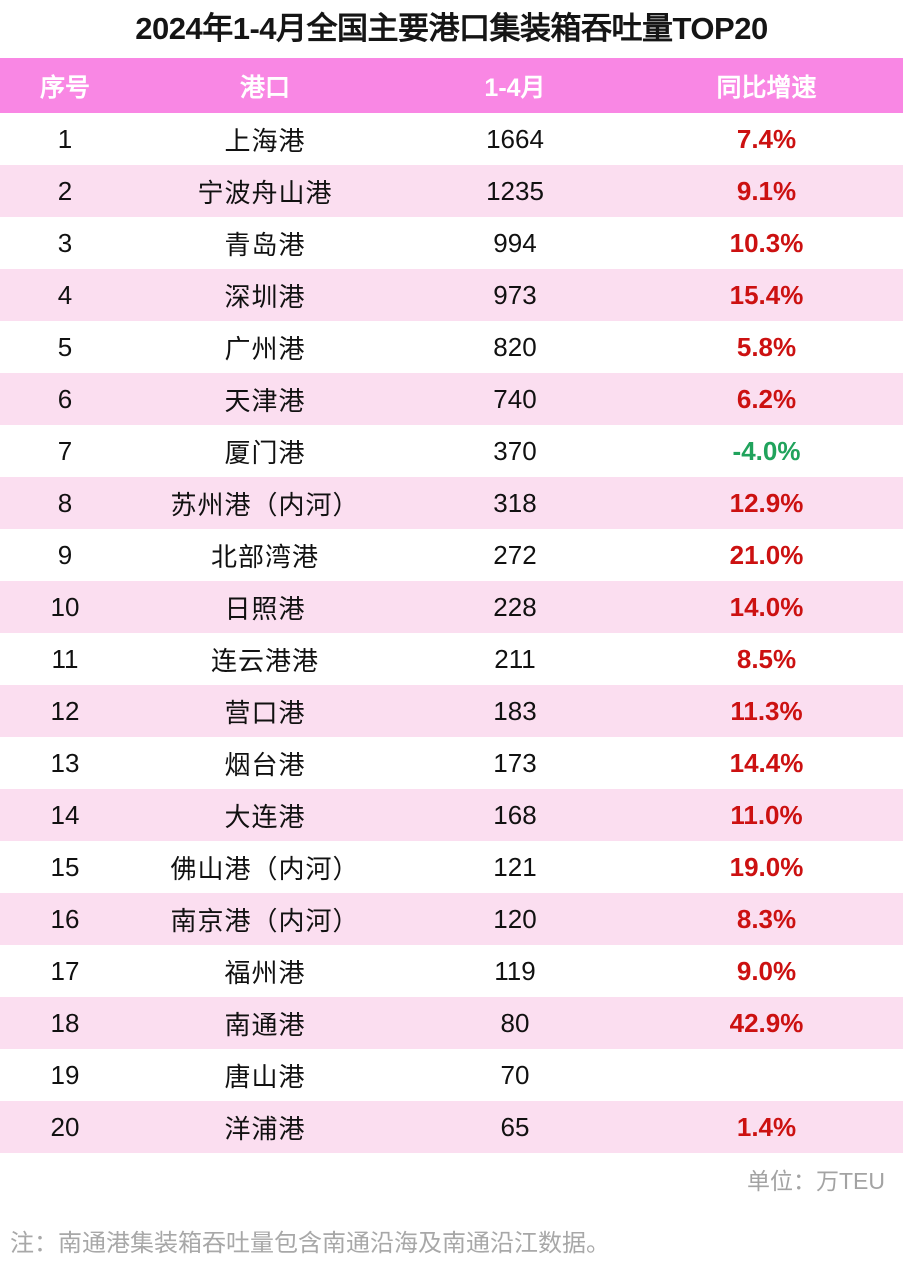 This screenshot has height=1283, width=903. Describe the element at coordinates (265, 607) in the screenshot. I see `cell-port-name: 日照港` at that location.